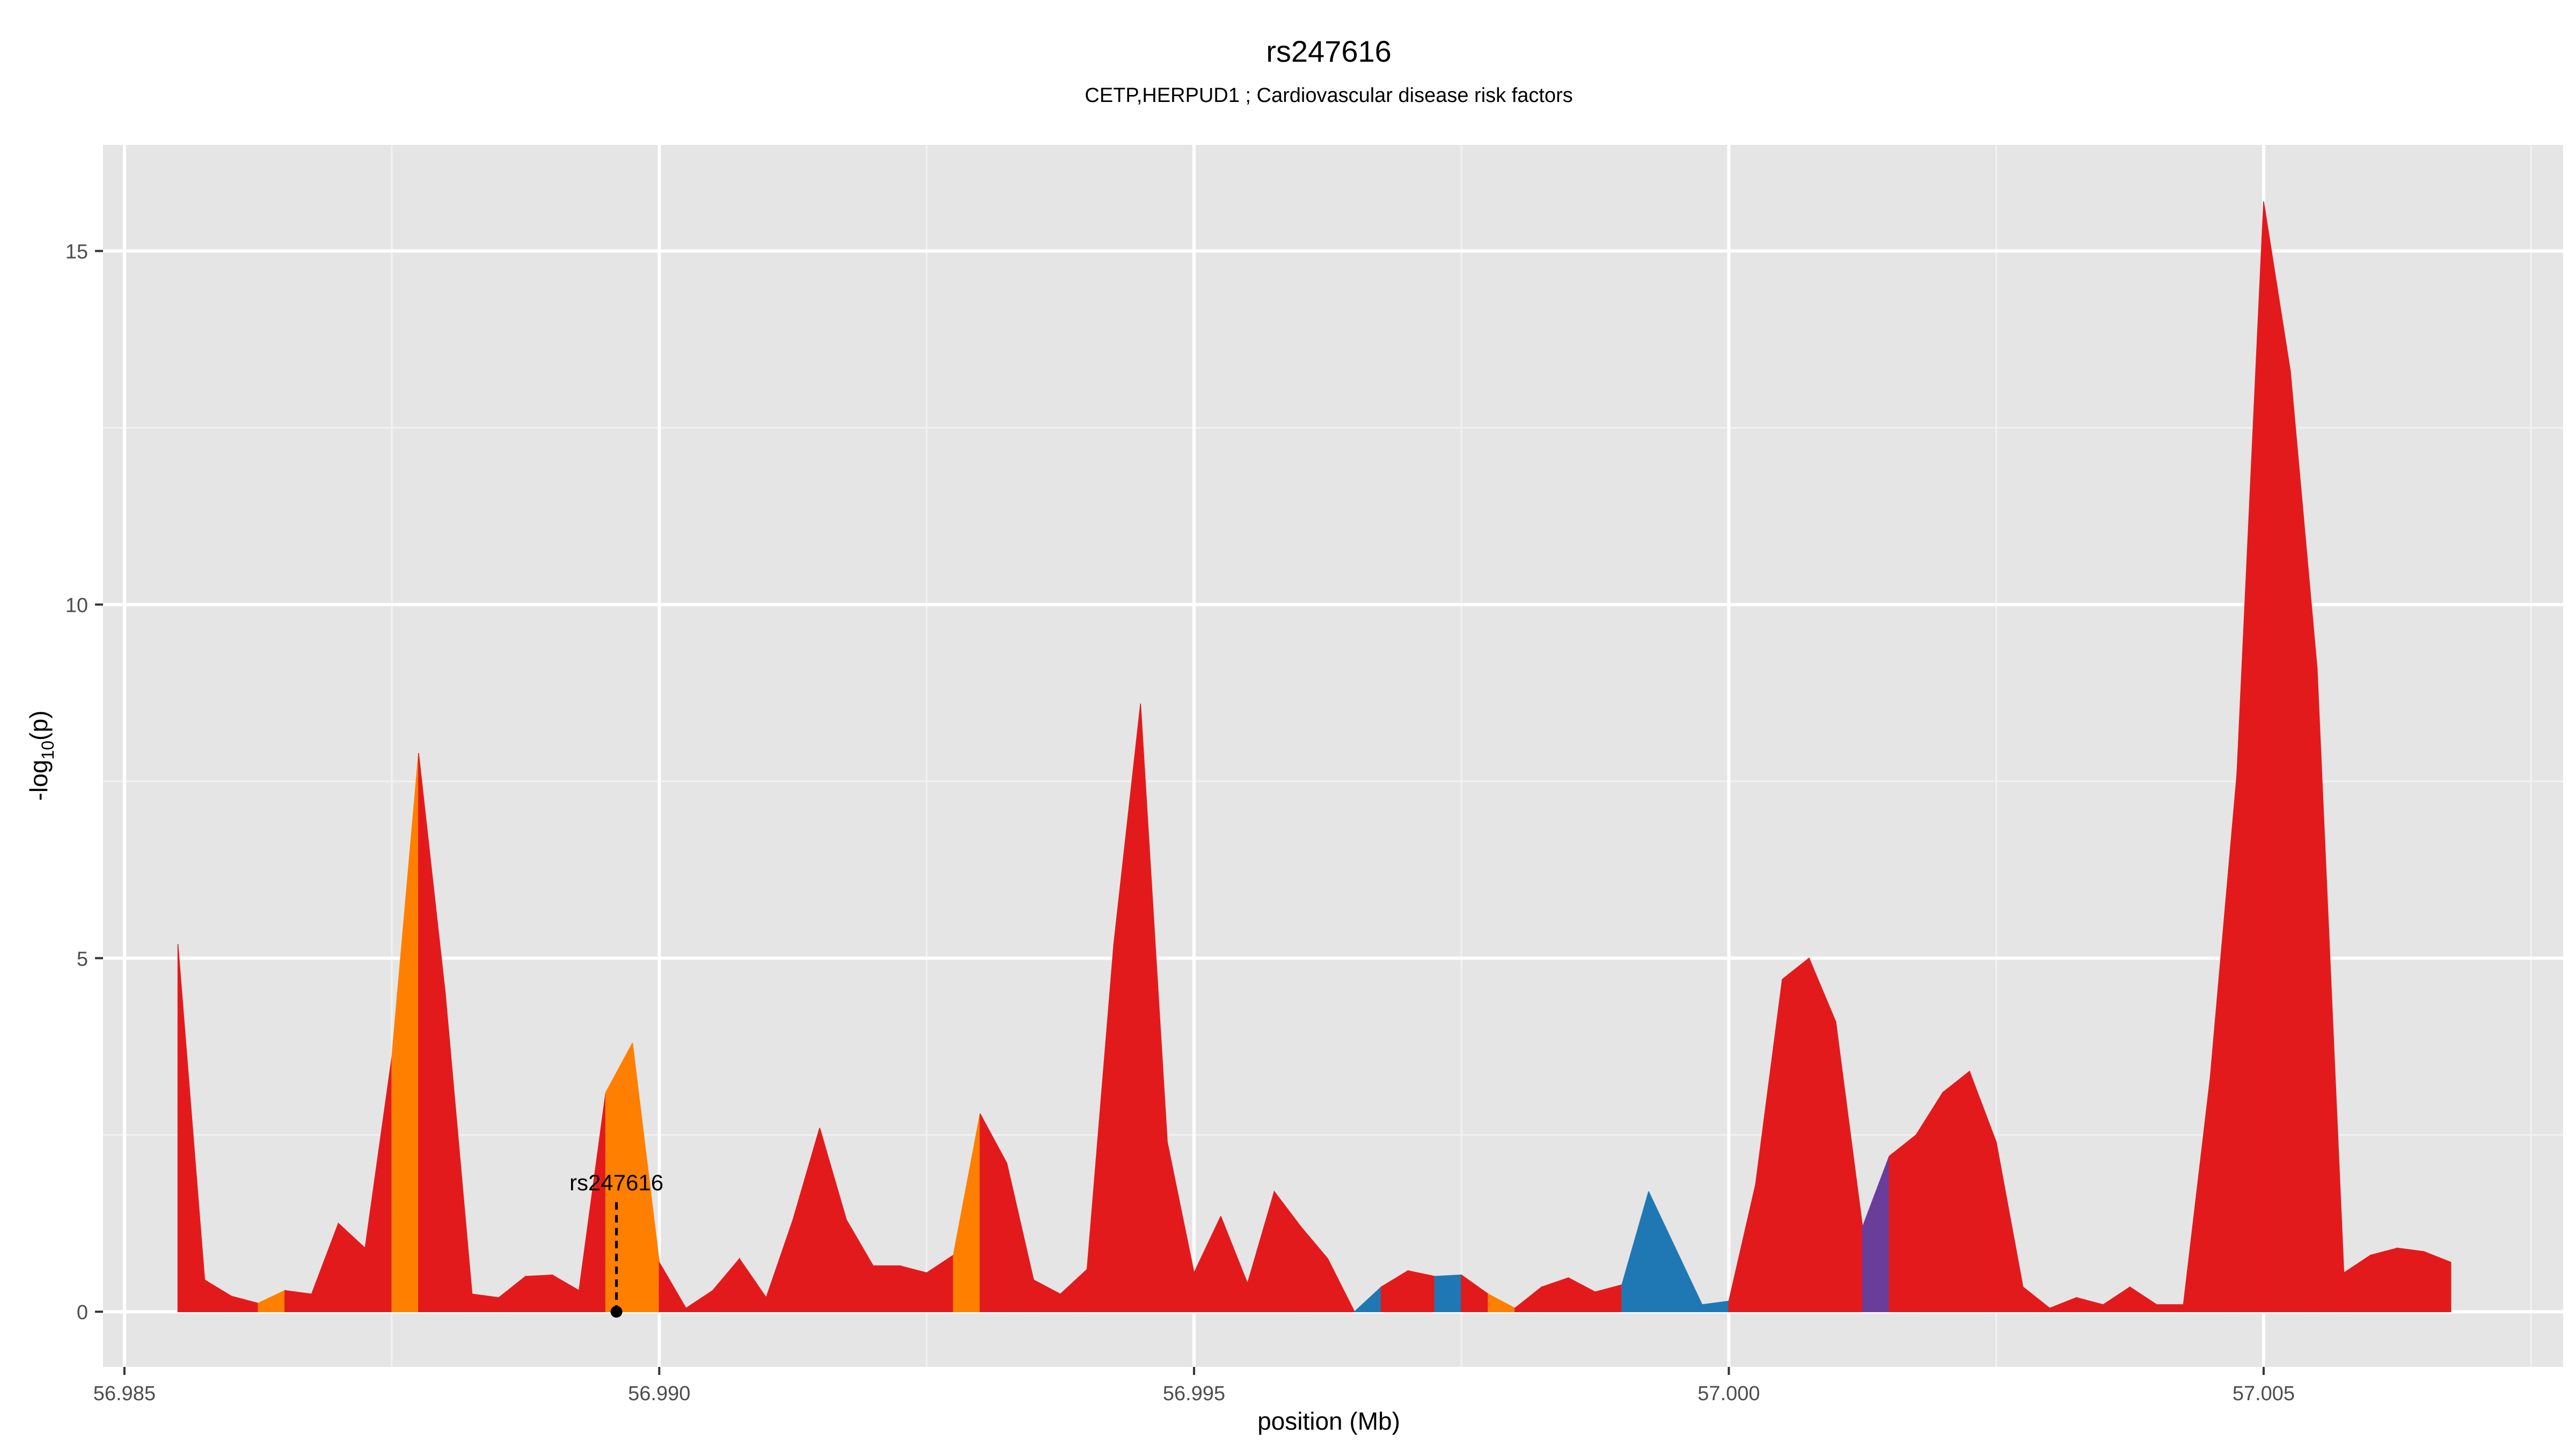  I want to click on y-axis-label-main: -log, so click(39, 780).